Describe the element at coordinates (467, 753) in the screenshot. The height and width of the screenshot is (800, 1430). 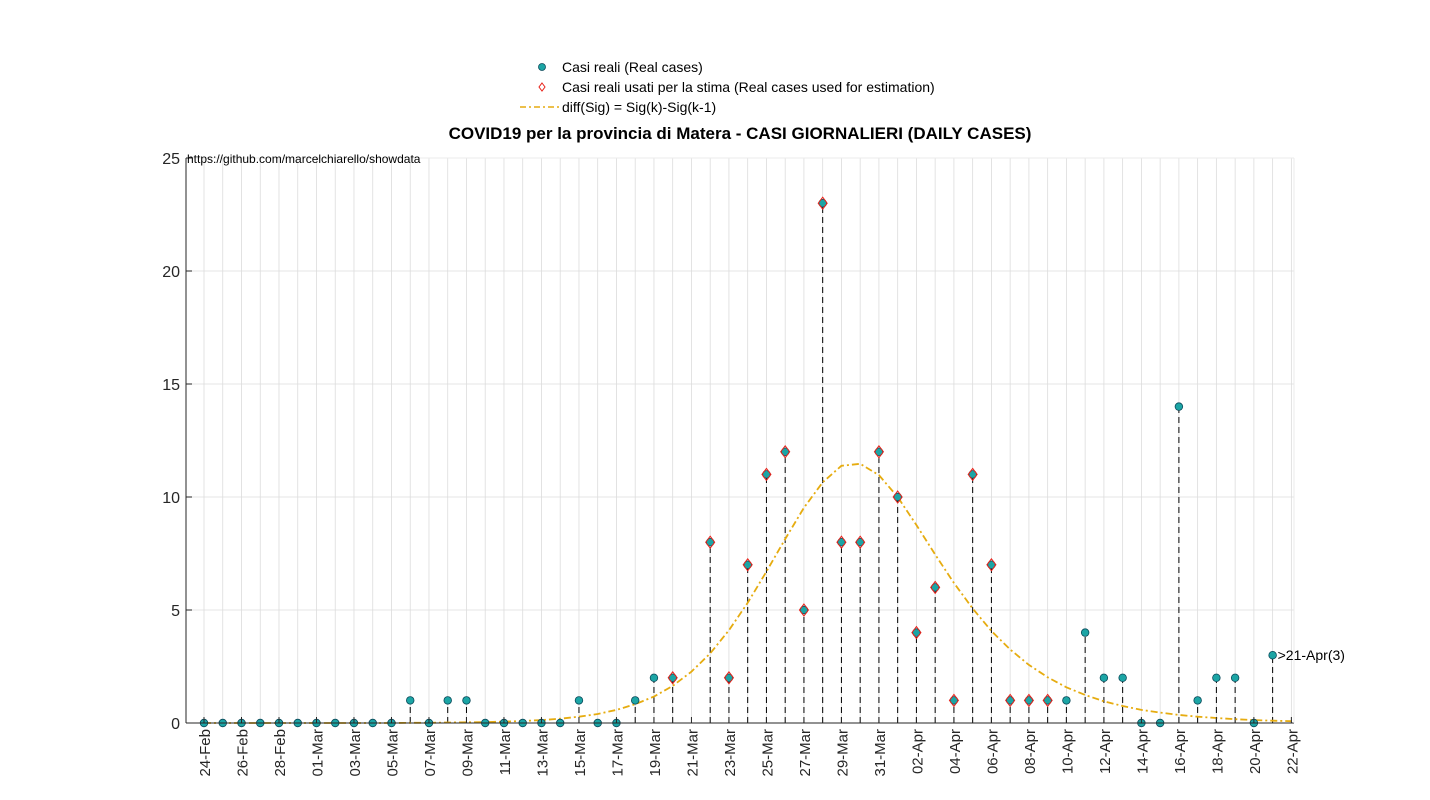
I see `x-tick-label: 09-Mar` at that location.